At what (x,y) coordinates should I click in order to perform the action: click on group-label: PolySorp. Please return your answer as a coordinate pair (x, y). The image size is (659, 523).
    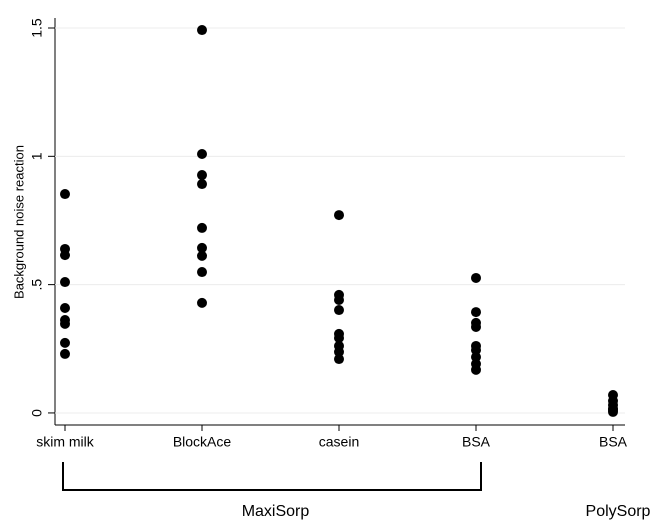
    Looking at the image, I should click on (618, 511).